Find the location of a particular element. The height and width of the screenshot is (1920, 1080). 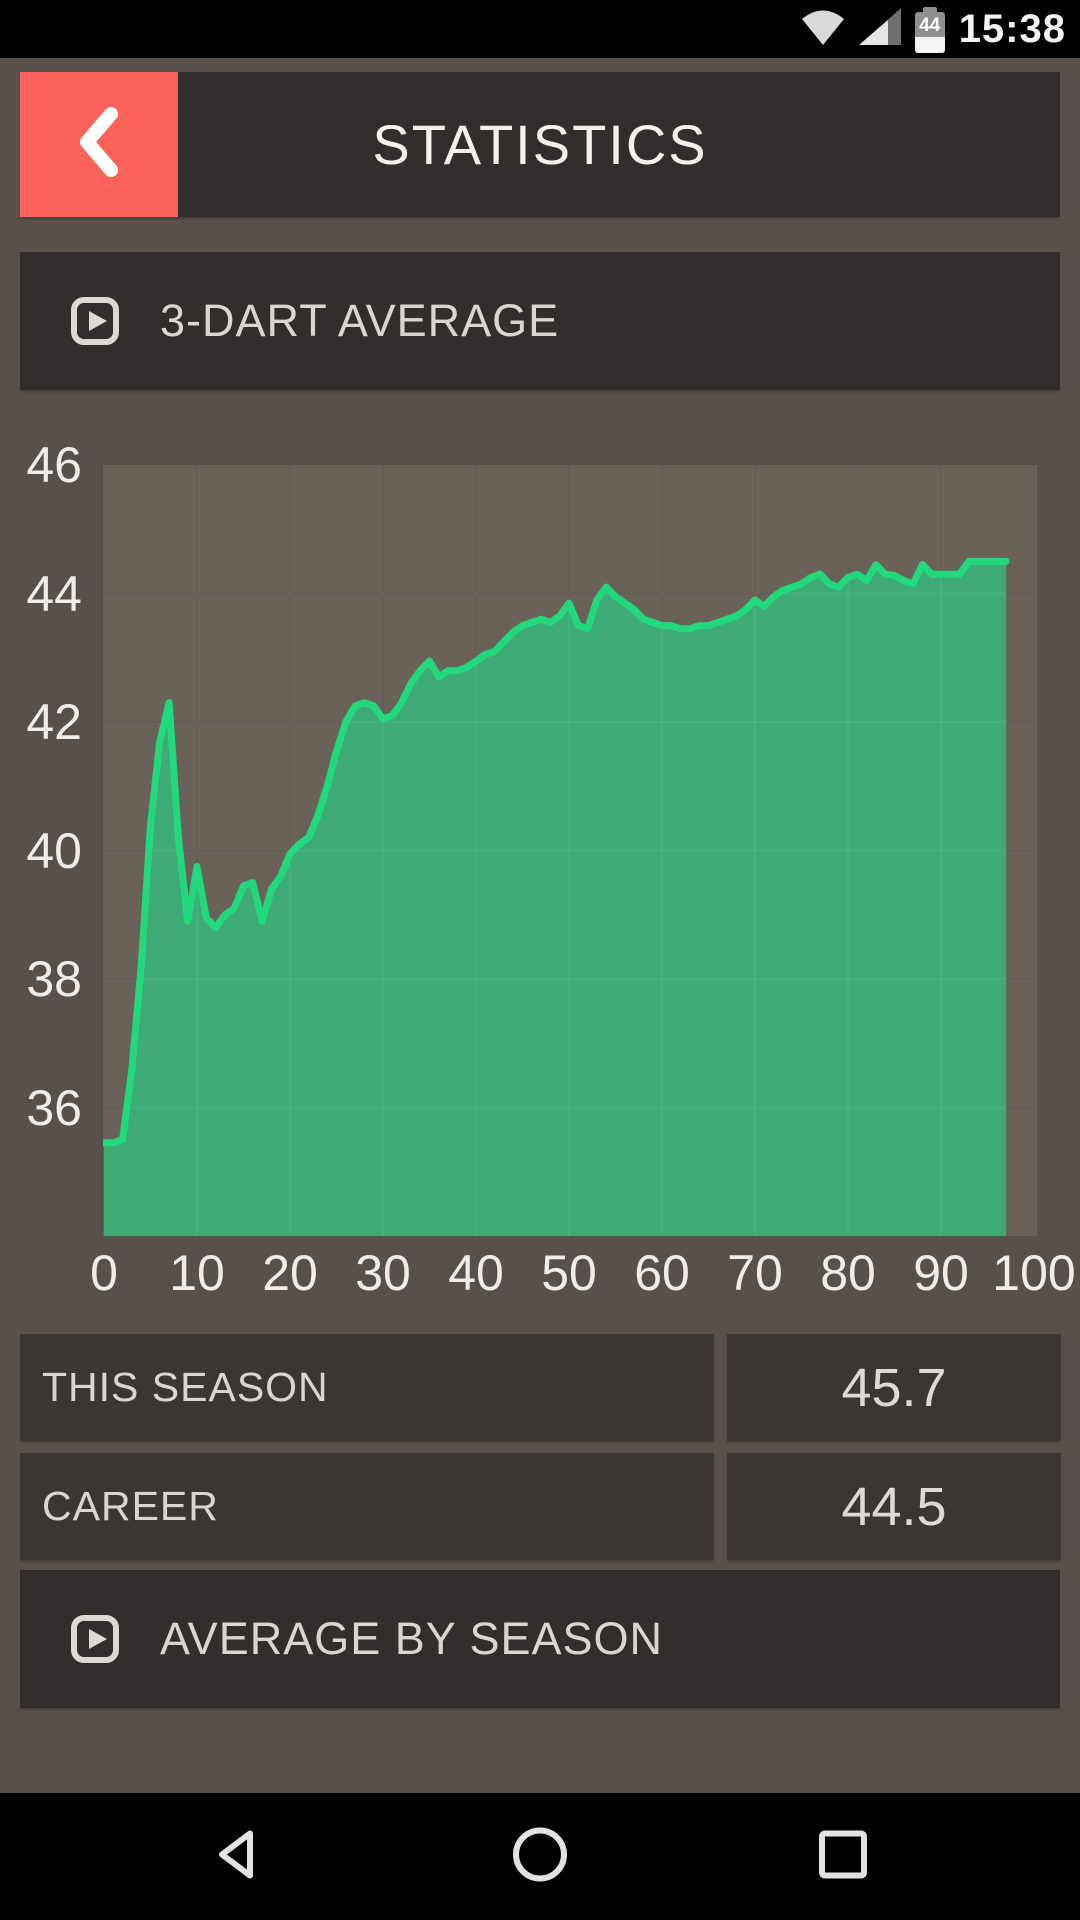

section-header-3-dart-average: 3-DART AVERAGE is located at coordinates (540, 321).